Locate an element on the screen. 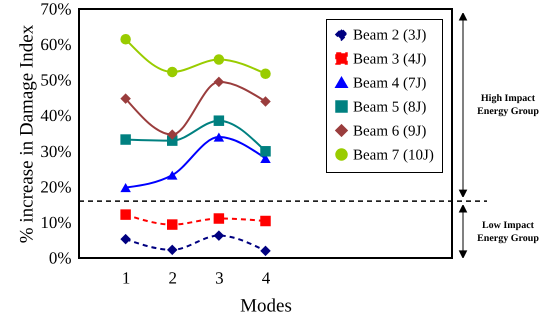 This screenshot has width=558, height=326. y-tick-label: 40% is located at coordinates (56, 116).